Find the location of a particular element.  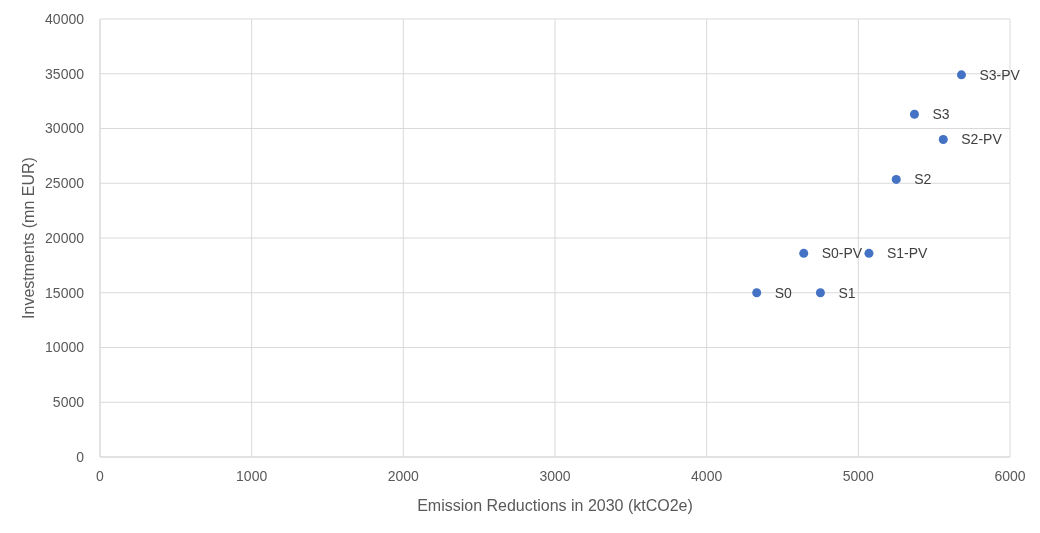

annotation: S3-PV is located at coordinates (1000, 74).